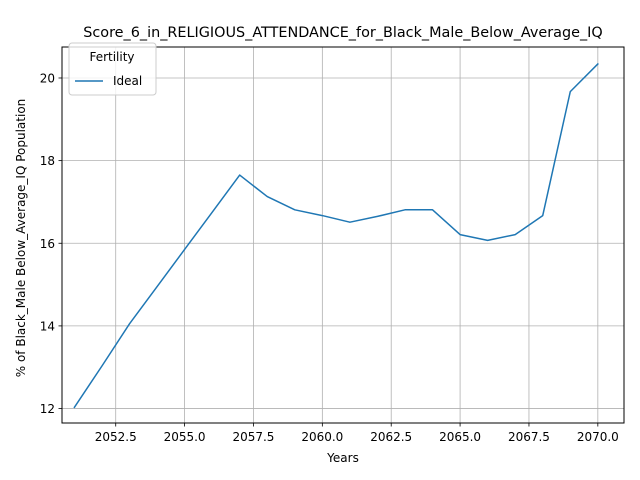 Image resolution: width=640 pixels, height=480 pixels. What do you see at coordinates (391, 437) in the screenshot?
I see `x-tick-label: 2062.5` at bounding box center [391, 437].